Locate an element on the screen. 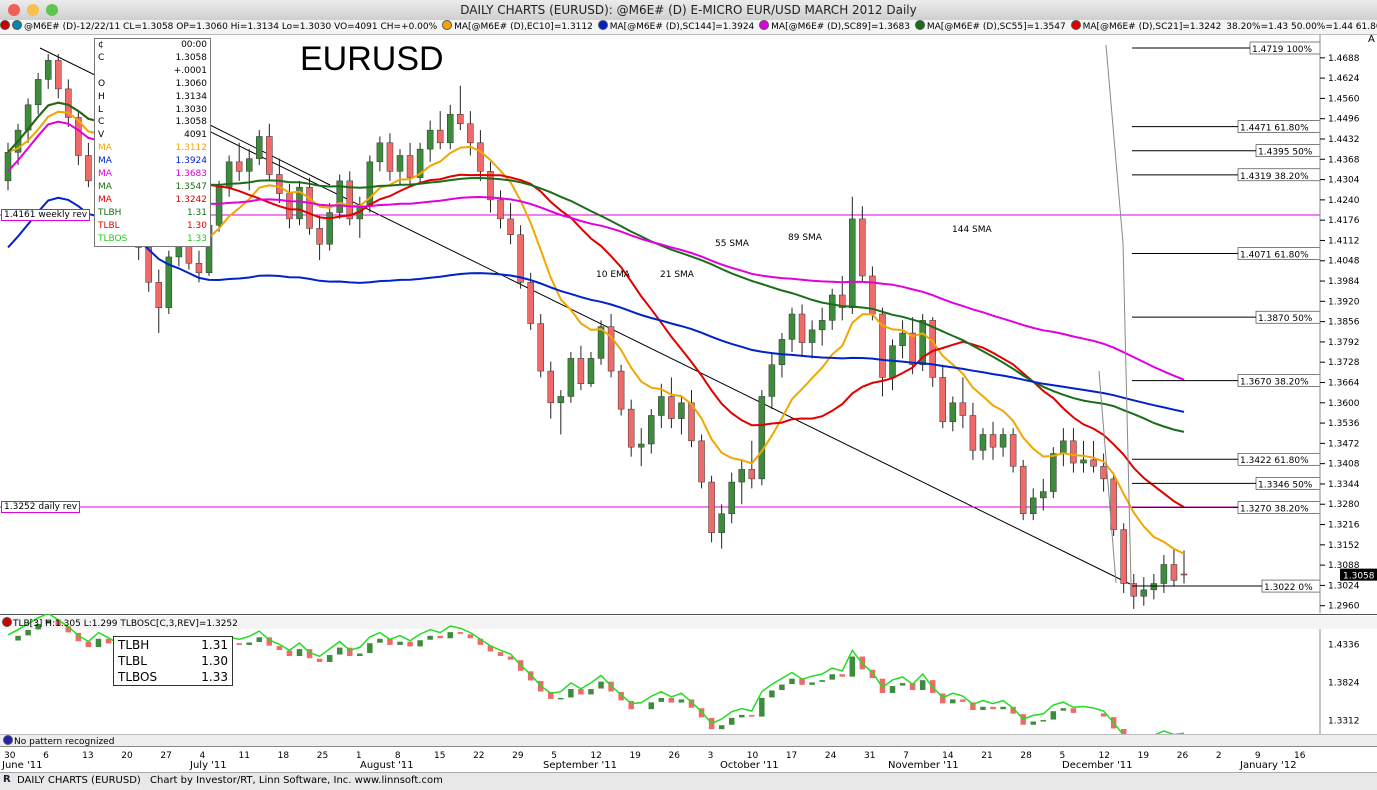  price-series-dot-icon is located at coordinates (5, 25).